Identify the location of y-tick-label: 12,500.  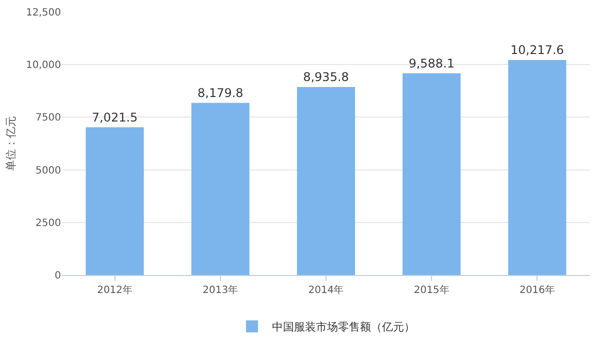
(43, 13).